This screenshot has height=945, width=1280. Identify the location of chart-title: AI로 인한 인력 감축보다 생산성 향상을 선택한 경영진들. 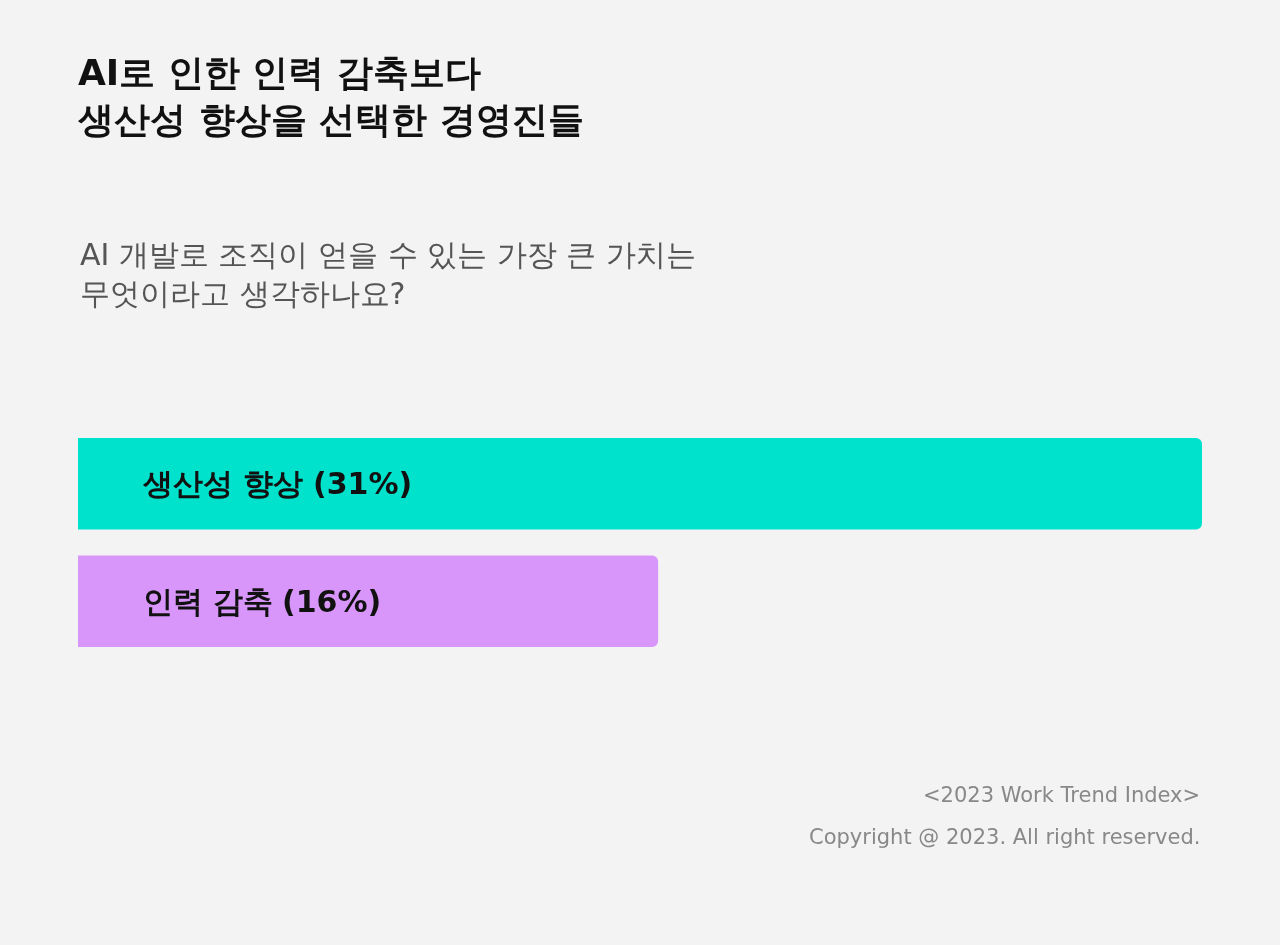
(330, 96).